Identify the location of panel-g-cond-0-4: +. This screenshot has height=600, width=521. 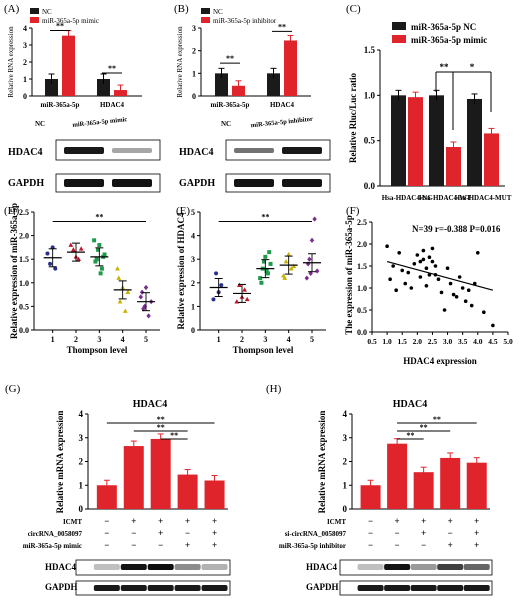
(214, 521).